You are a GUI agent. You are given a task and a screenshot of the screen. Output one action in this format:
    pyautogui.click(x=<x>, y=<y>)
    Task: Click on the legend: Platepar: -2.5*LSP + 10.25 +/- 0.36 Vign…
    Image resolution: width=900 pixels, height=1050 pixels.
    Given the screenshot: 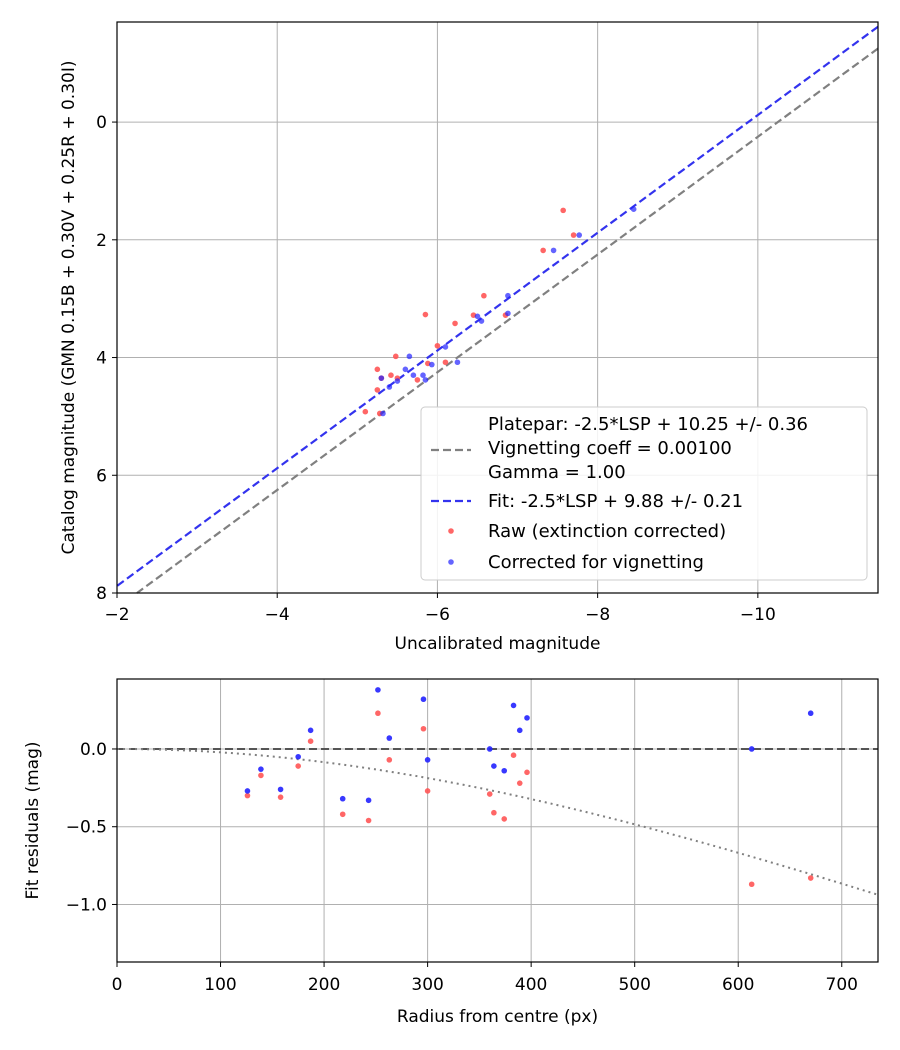 What is the action you would take?
    pyautogui.click(x=644, y=493)
    